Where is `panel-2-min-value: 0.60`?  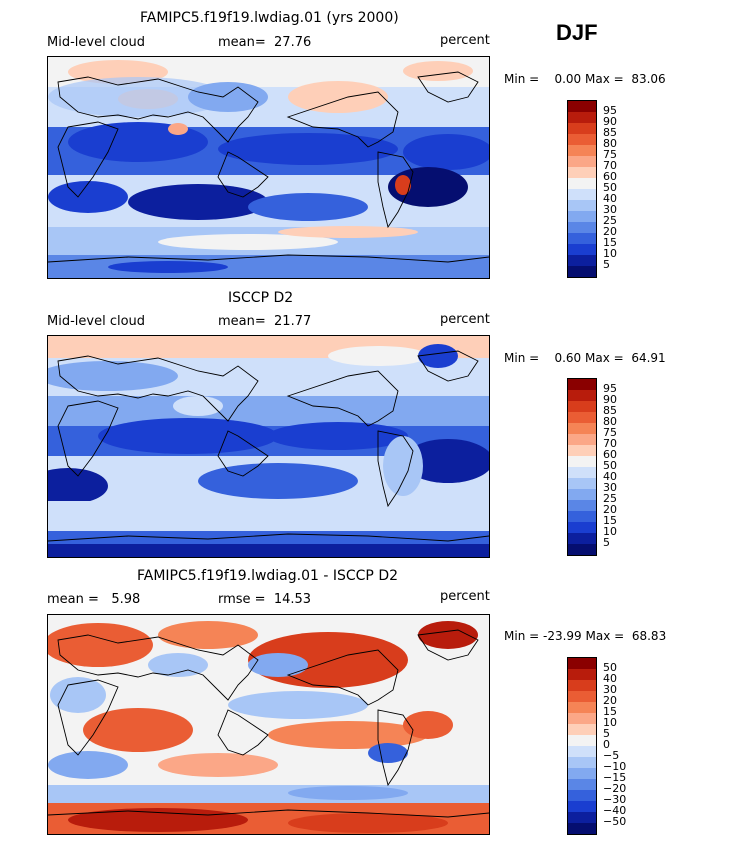 panel-2-min-value: 0.60 is located at coordinates (568, 358).